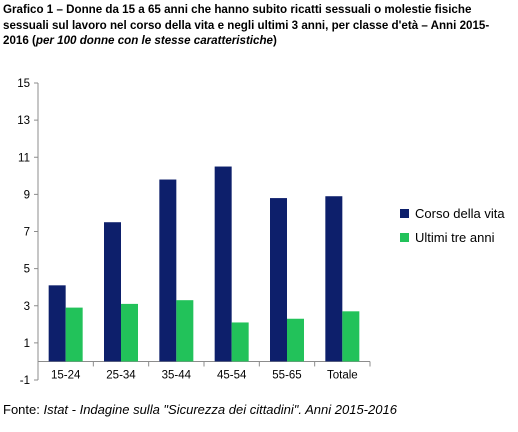 The width and height of the screenshot is (518, 432). Describe the element at coordinates (27, 307) in the screenshot. I see `y-tick-label: 3` at that location.